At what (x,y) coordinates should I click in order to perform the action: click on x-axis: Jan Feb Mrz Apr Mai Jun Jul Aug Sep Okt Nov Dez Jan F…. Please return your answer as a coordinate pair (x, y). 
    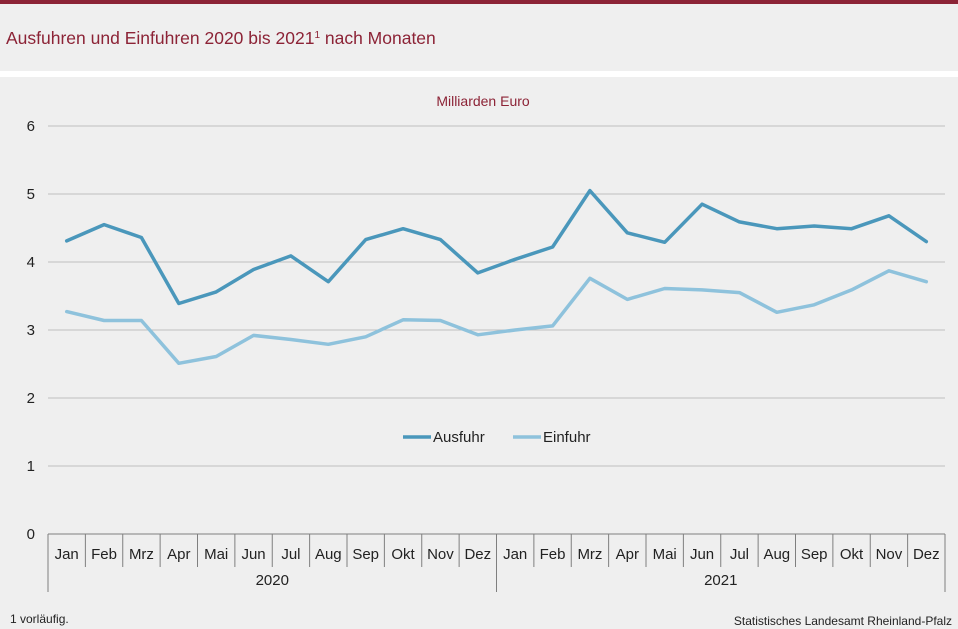
    Looking at the image, I should click on (496, 562).